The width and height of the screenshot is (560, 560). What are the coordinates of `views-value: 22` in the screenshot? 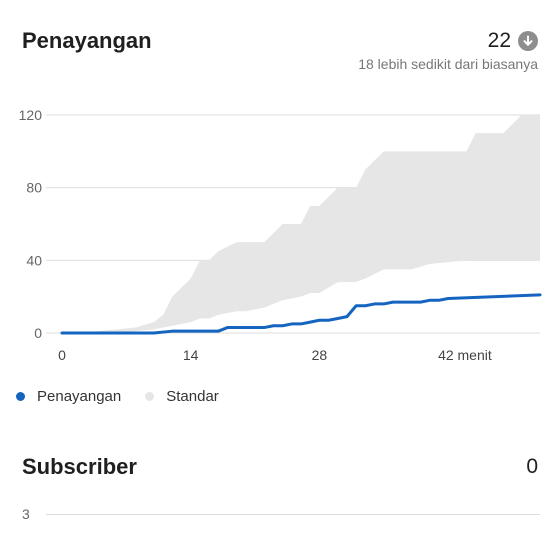 It's located at (499, 40).